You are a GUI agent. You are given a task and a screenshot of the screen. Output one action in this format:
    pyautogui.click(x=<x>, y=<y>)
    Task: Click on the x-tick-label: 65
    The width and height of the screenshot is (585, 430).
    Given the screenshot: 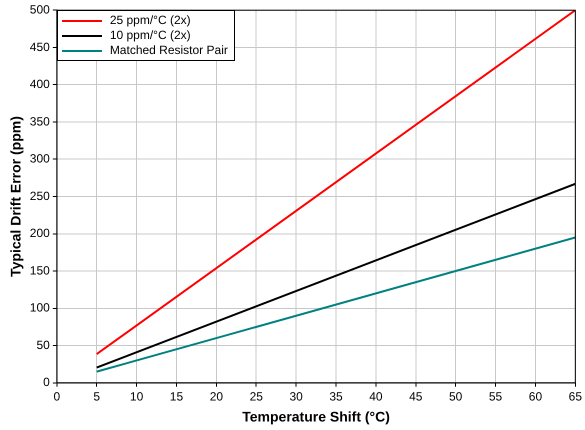 What is the action you would take?
    pyautogui.click(x=575, y=396)
    